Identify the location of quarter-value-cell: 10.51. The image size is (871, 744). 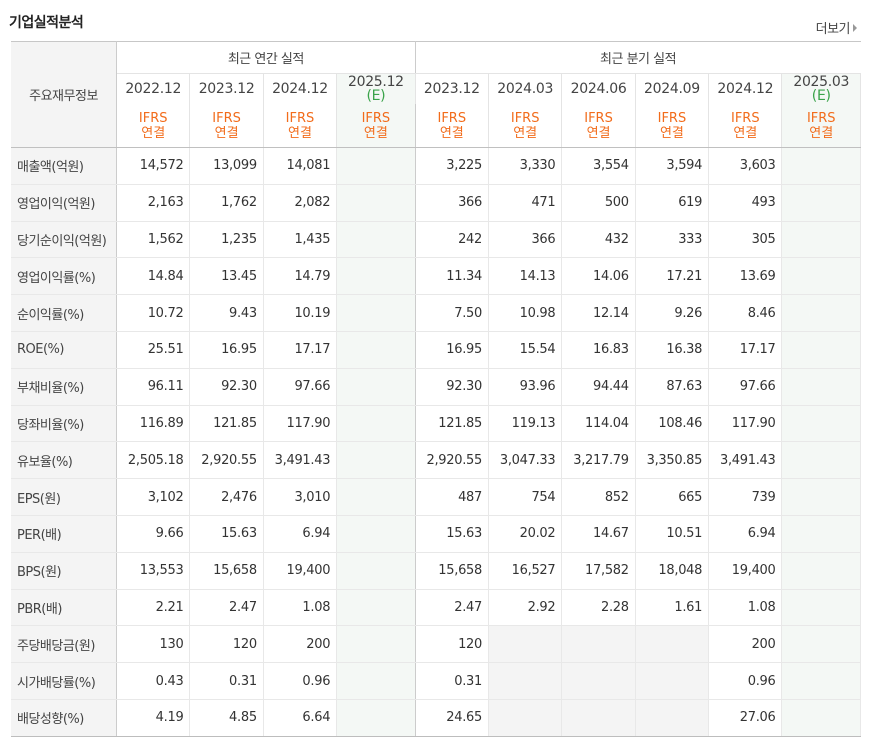
(672, 534).